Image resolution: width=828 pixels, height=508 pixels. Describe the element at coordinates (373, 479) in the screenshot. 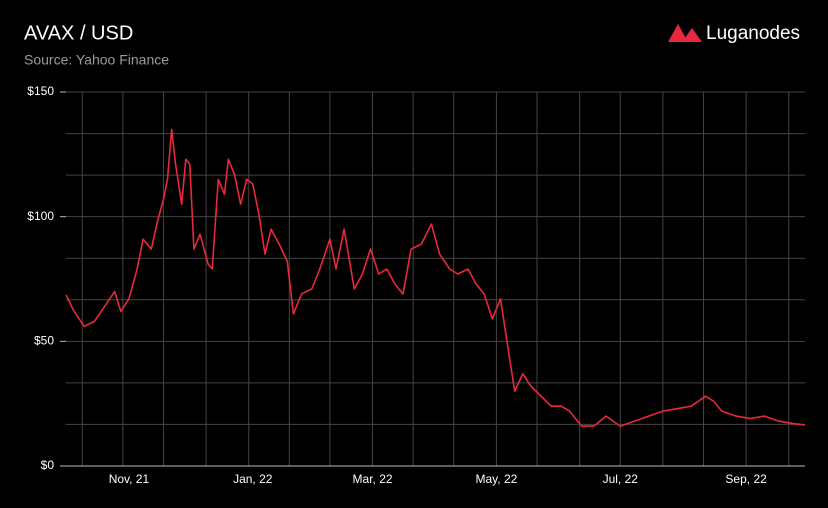

I see `x-tick-label: Mar, 22` at that location.